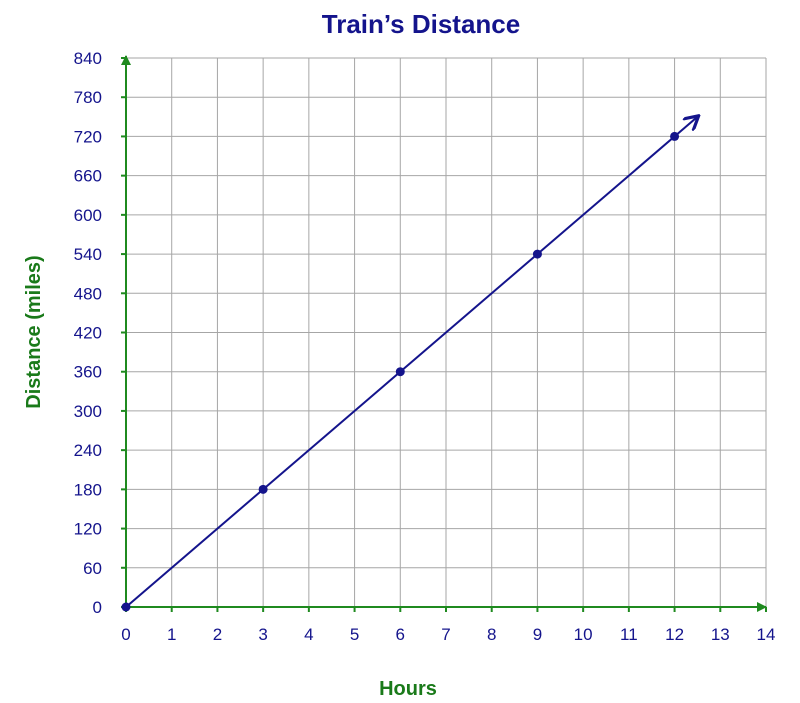 This screenshot has width=800, height=703. What do you see at coordinates (125, 634) in the screenshot?
I see `x-tick-label: 0` at bounding box center [125, 634].